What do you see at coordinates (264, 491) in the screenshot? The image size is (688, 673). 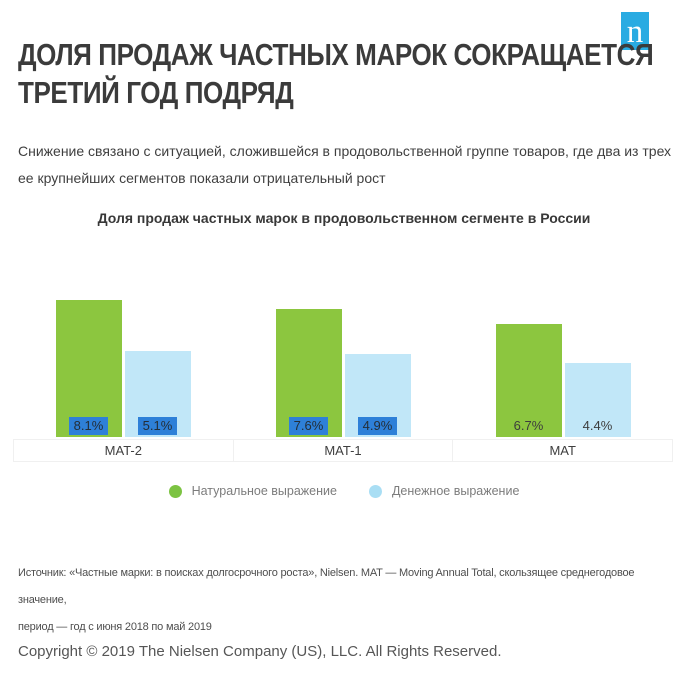 I see `legend-item-label: Натуральное выражение` at bounding box center [264, 491].